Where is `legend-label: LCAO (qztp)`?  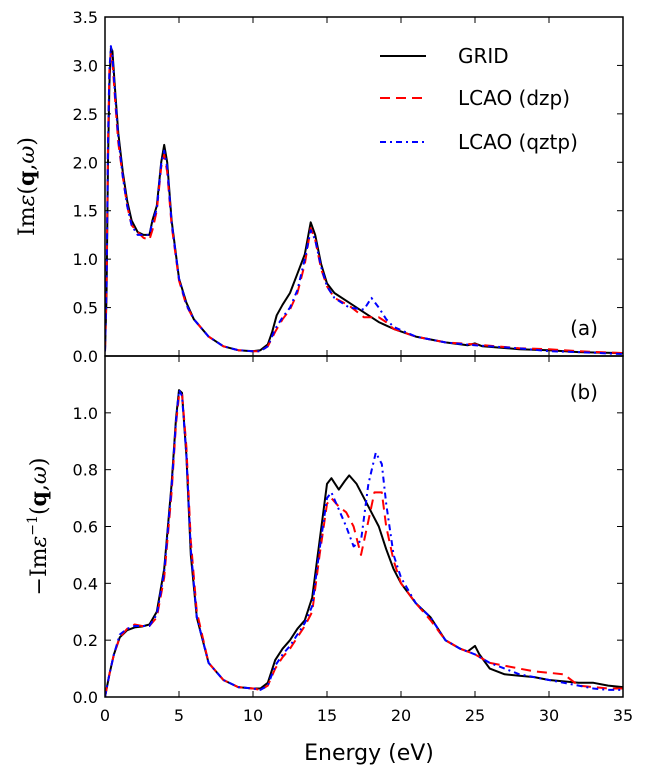
legend-label: LCAO (qztp) is located at coordinates (518, 142).